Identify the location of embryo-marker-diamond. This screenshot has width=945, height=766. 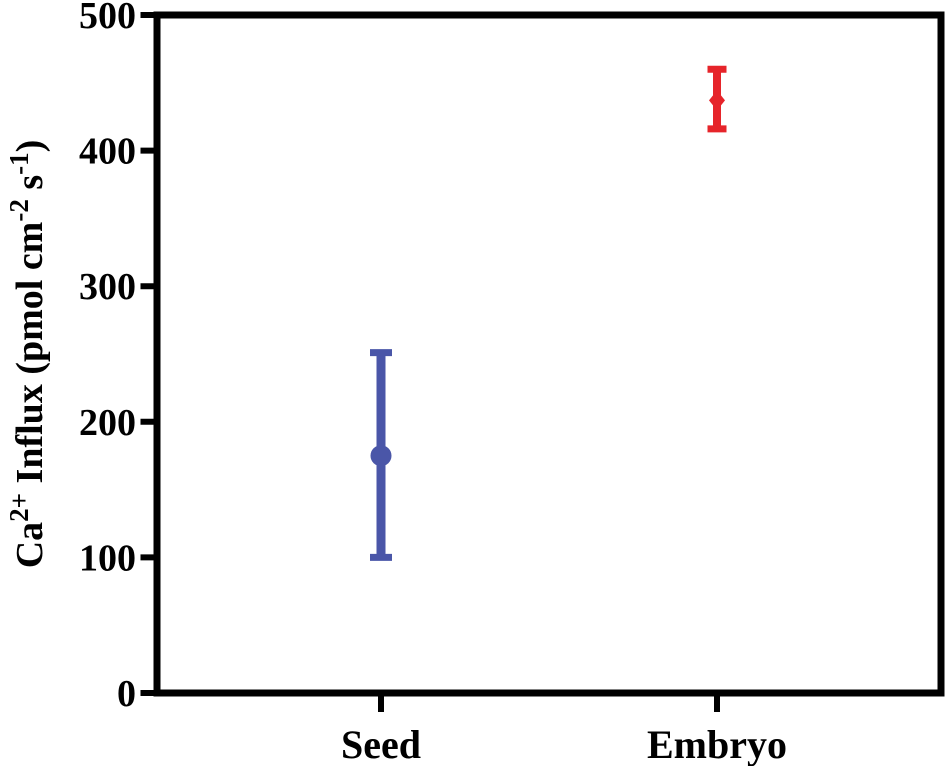
(717, 100).